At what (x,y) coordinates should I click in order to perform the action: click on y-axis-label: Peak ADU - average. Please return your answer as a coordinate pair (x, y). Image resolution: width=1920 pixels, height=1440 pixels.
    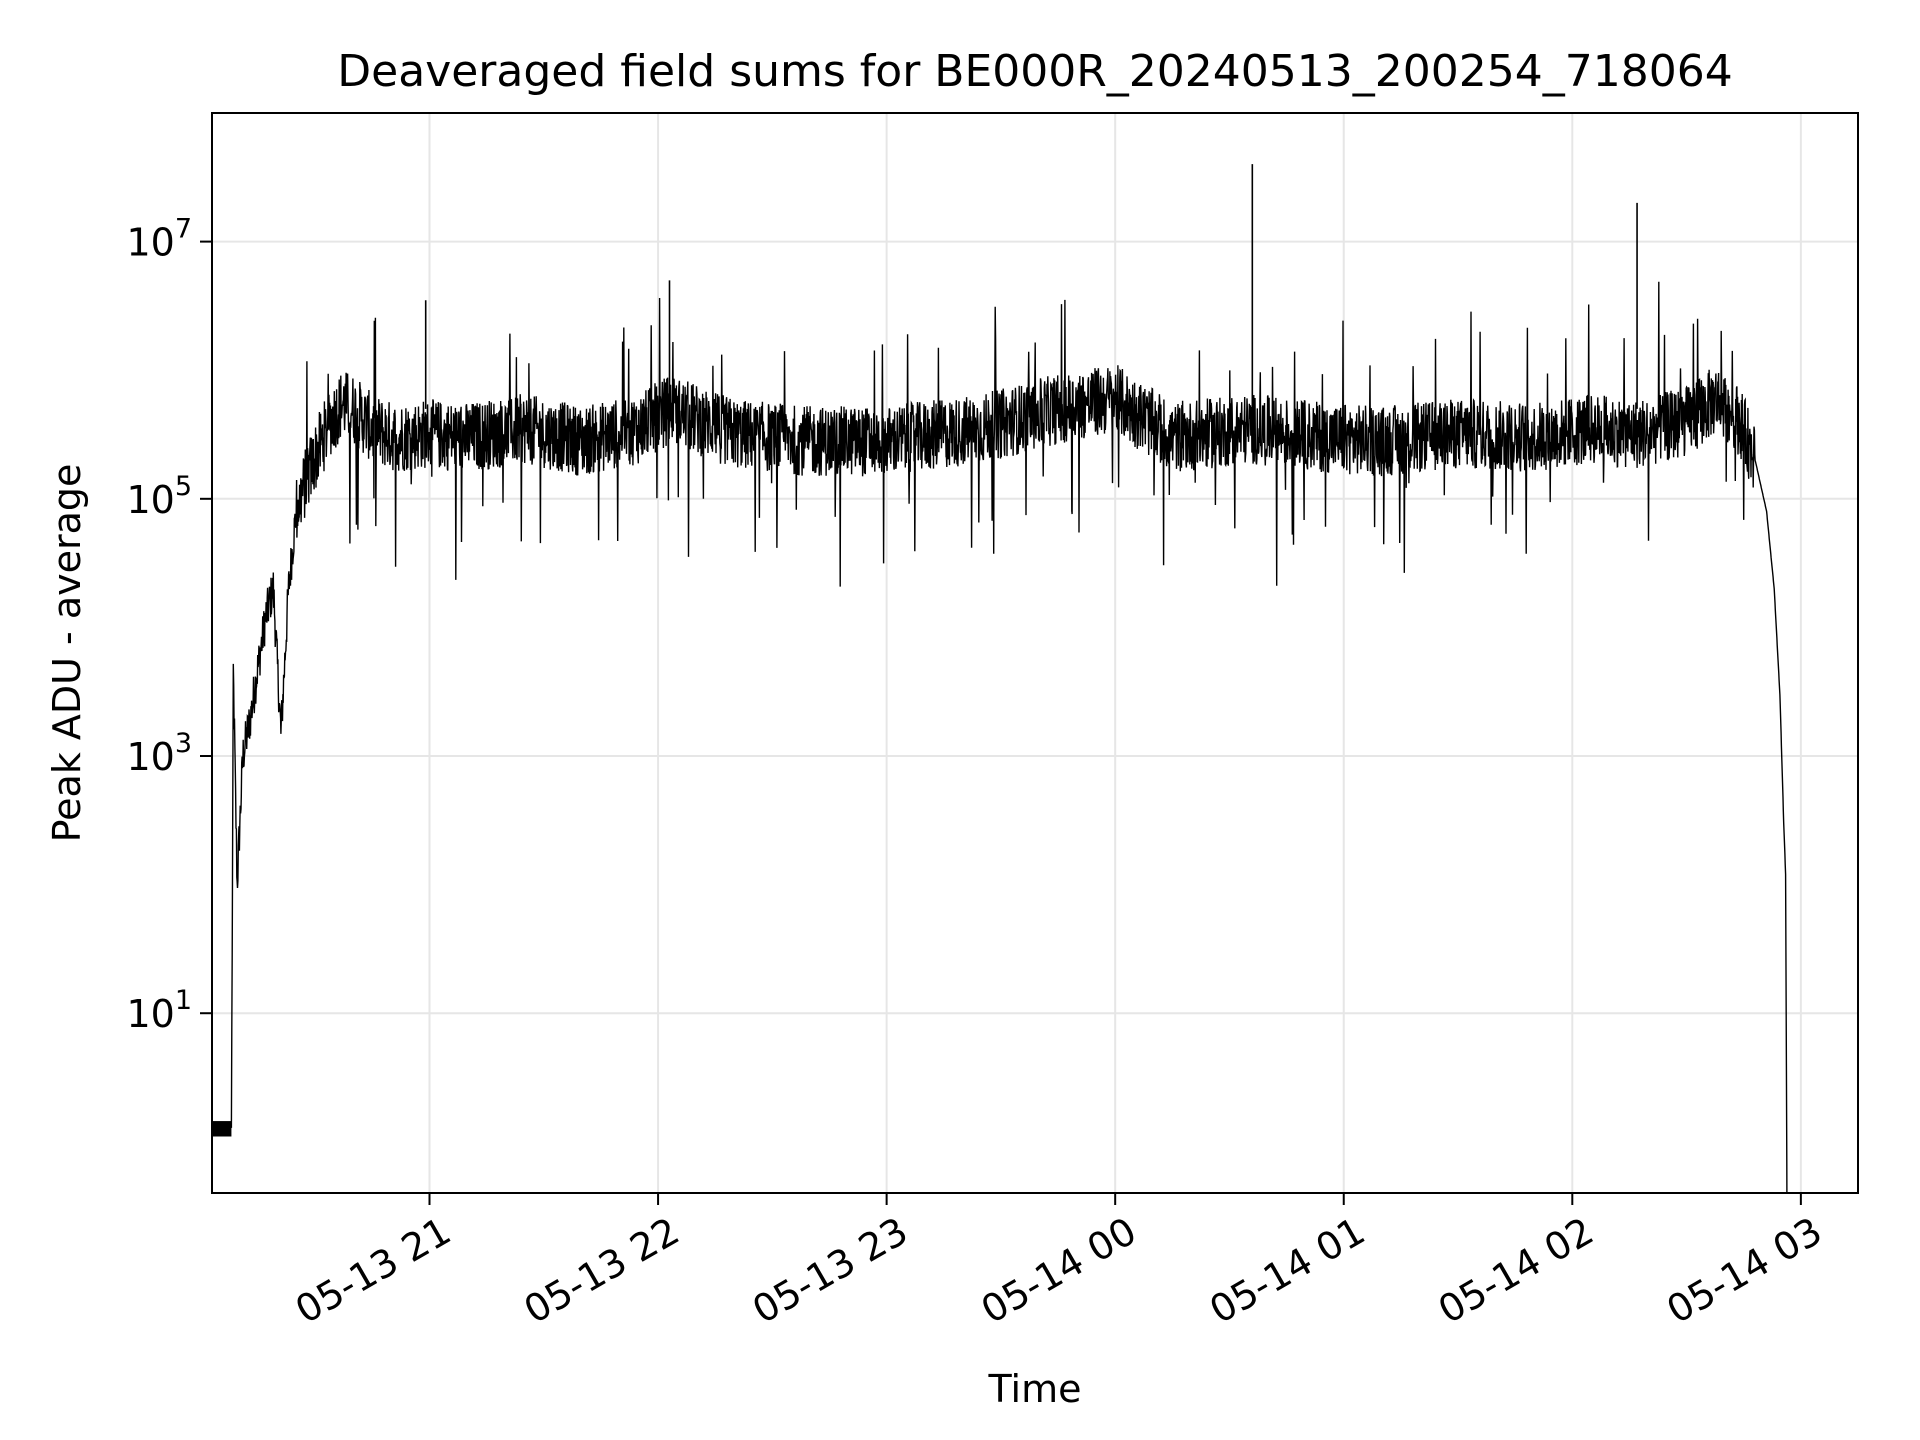
    Looking at the image, I should click on (67, 653).